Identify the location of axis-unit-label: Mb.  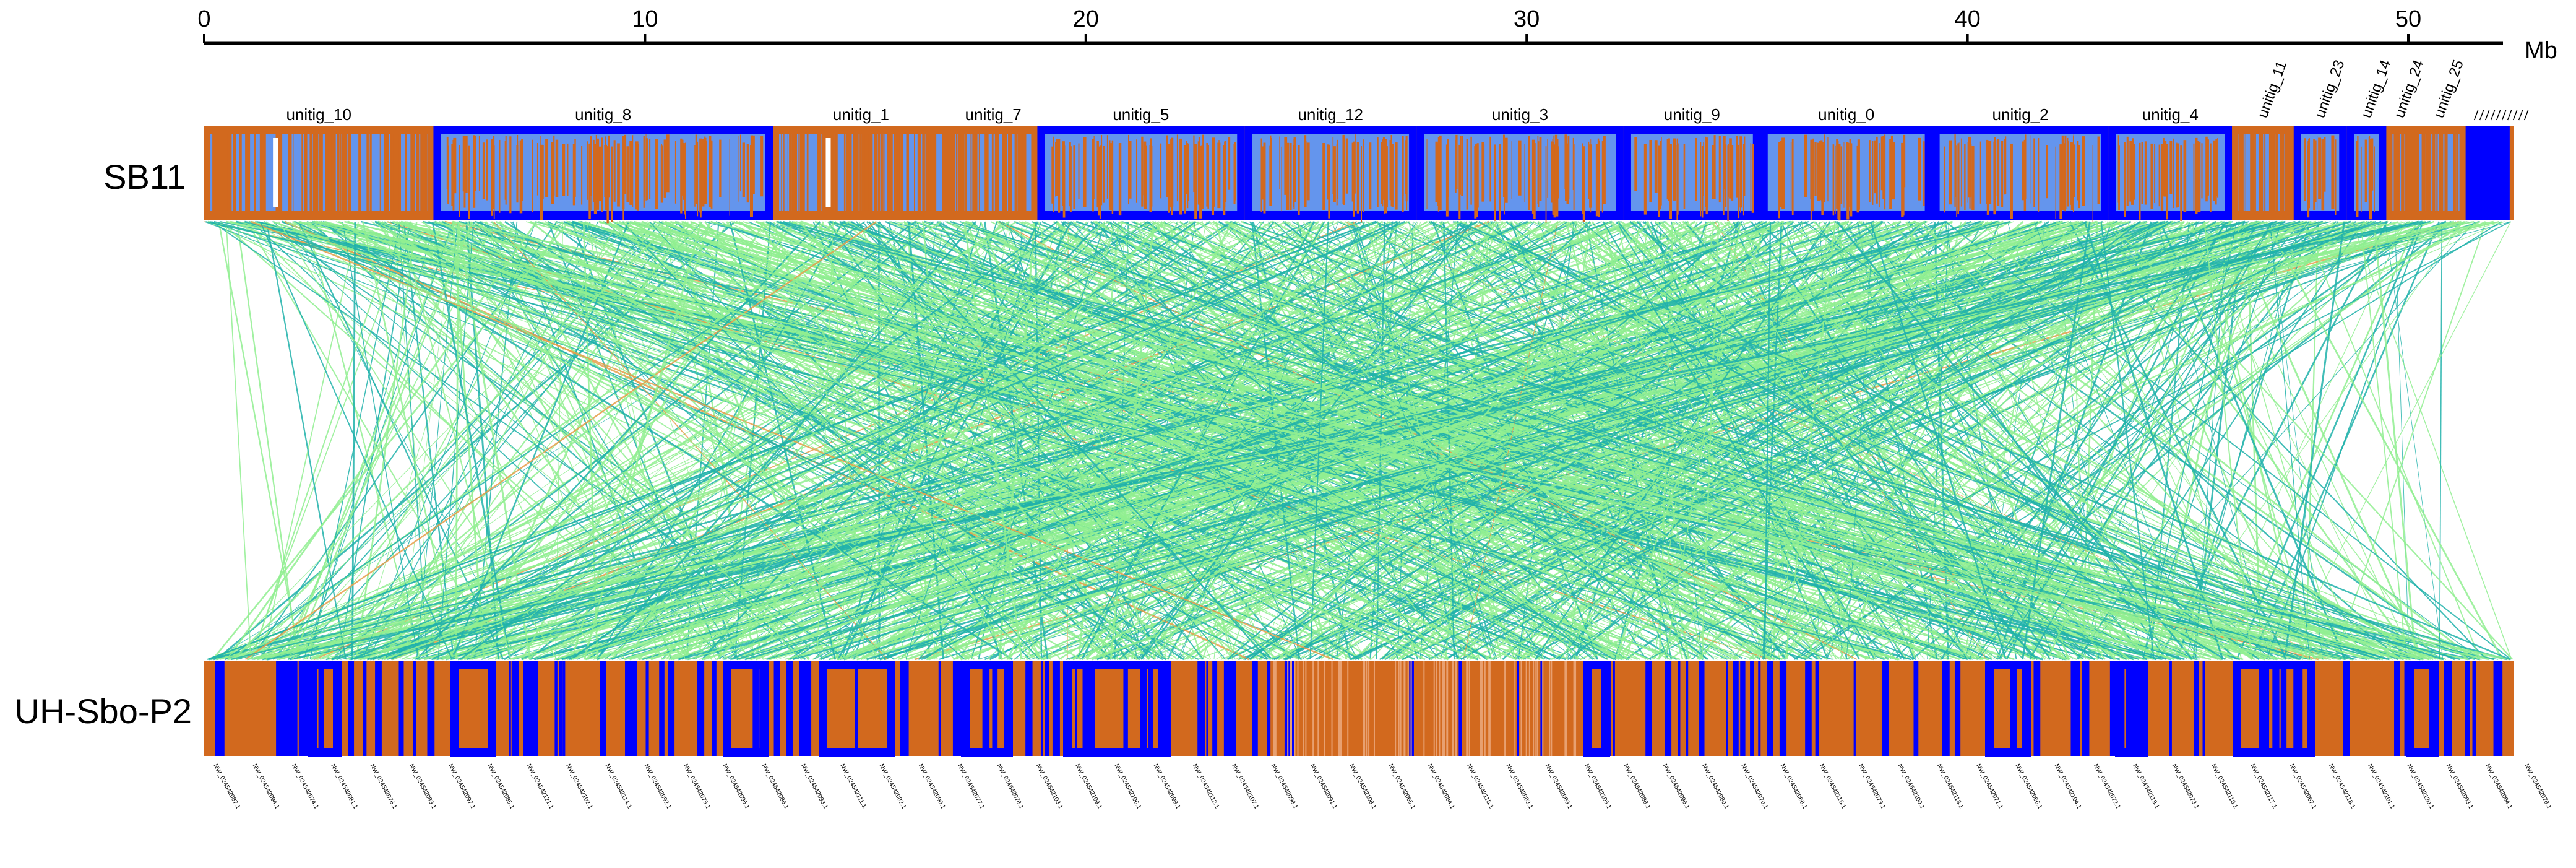
(2541, 51).